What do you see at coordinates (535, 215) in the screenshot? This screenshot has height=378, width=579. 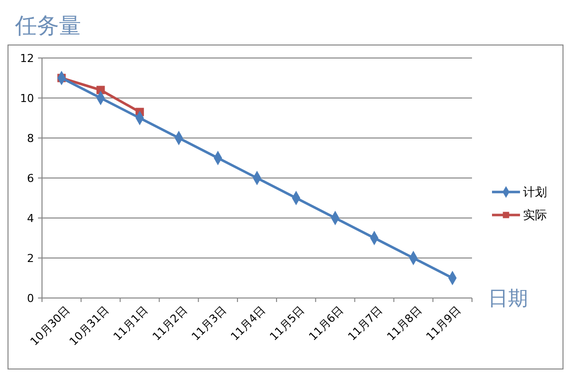 I see `legend-label: 实际` at bounding box center [535, 215].